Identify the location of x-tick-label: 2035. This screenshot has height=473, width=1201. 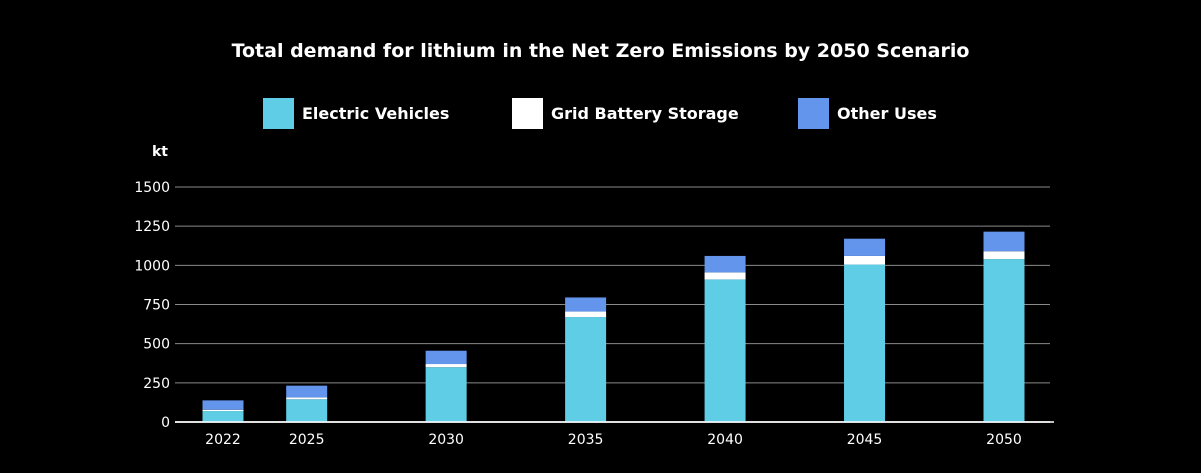
(586, 440).